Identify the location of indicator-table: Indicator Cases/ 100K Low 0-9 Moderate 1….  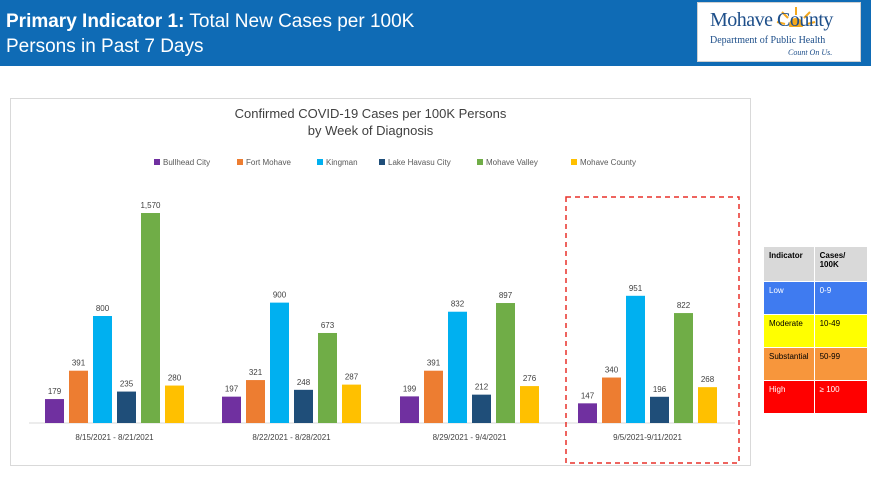
(816, 330).